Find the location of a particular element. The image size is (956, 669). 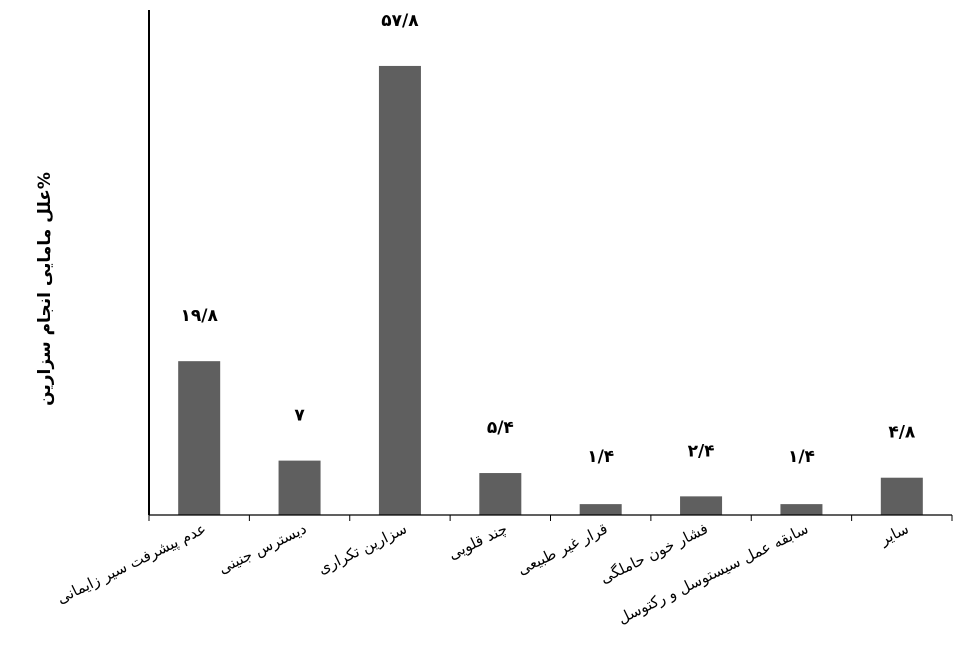

value-label: ۵/۴ is located at coordinates (500, 428).